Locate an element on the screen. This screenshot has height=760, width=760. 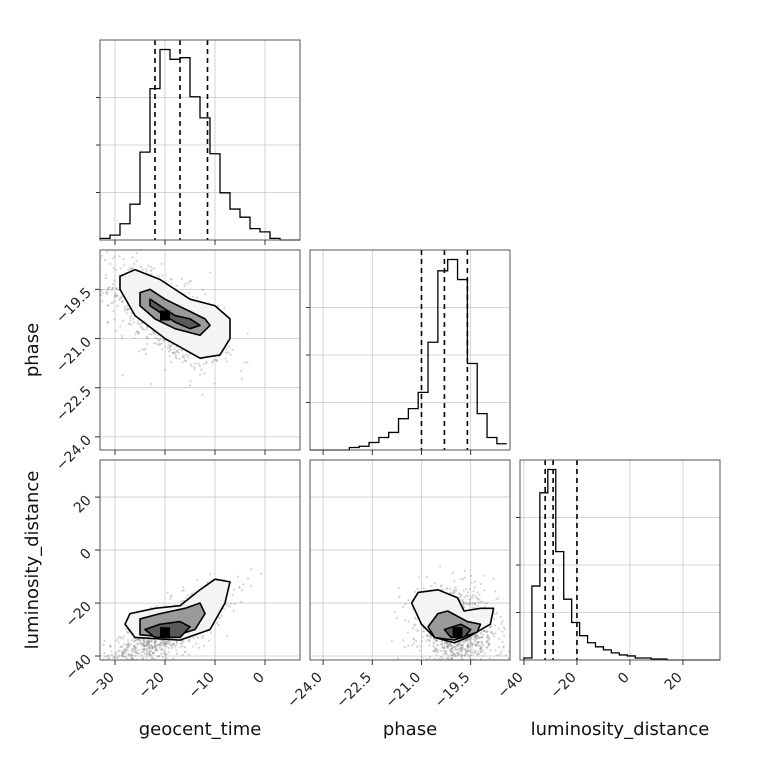
mode-bin is located at coordinates (165, 315).